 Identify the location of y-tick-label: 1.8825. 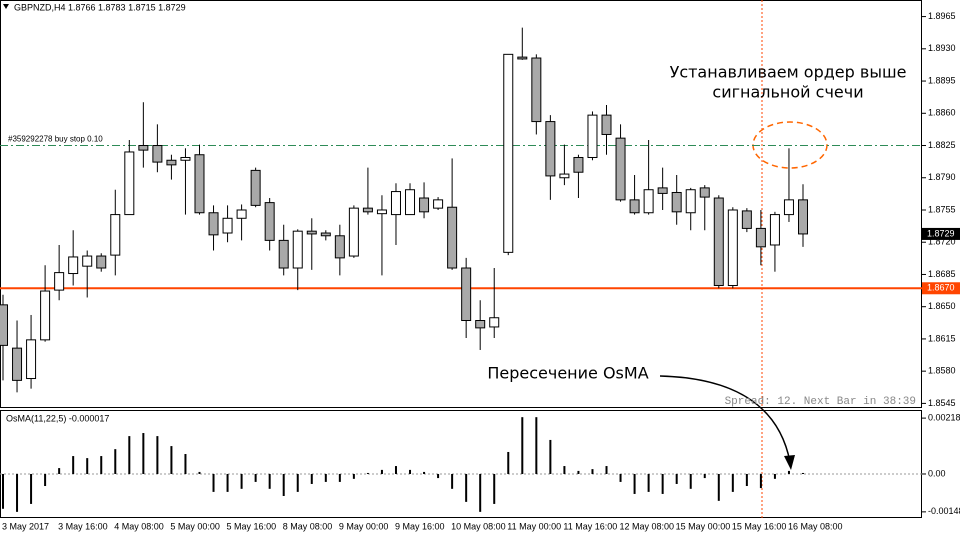
(942, 145).